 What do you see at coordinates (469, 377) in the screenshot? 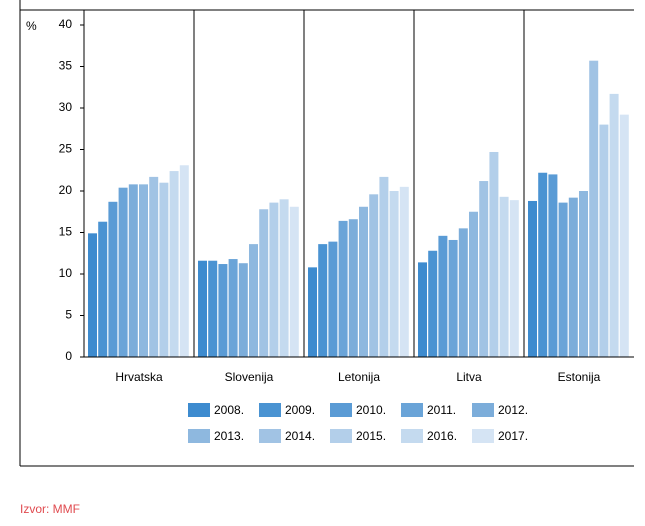
I see `x-tick-label: Litva` at bounding box center [469, 377].